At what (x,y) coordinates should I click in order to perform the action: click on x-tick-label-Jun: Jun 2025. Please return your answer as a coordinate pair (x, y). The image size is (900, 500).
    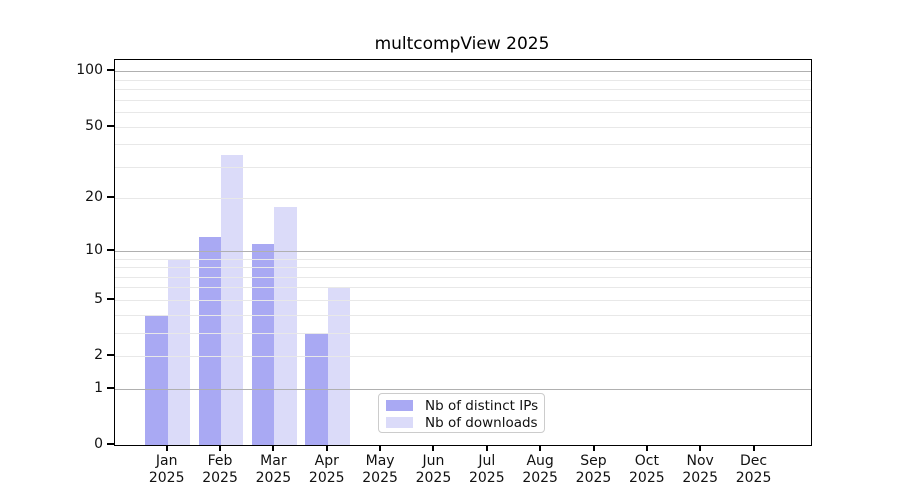
    Looking at the image, I should click on (433, 470).